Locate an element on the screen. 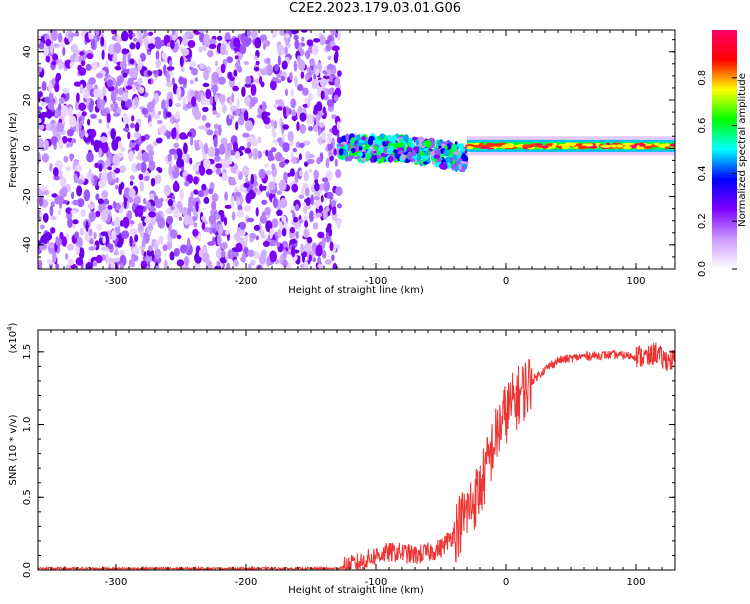 This screenshot has width=750, height=604. x-tick-label: -200 is located at coordinates (246, 582).